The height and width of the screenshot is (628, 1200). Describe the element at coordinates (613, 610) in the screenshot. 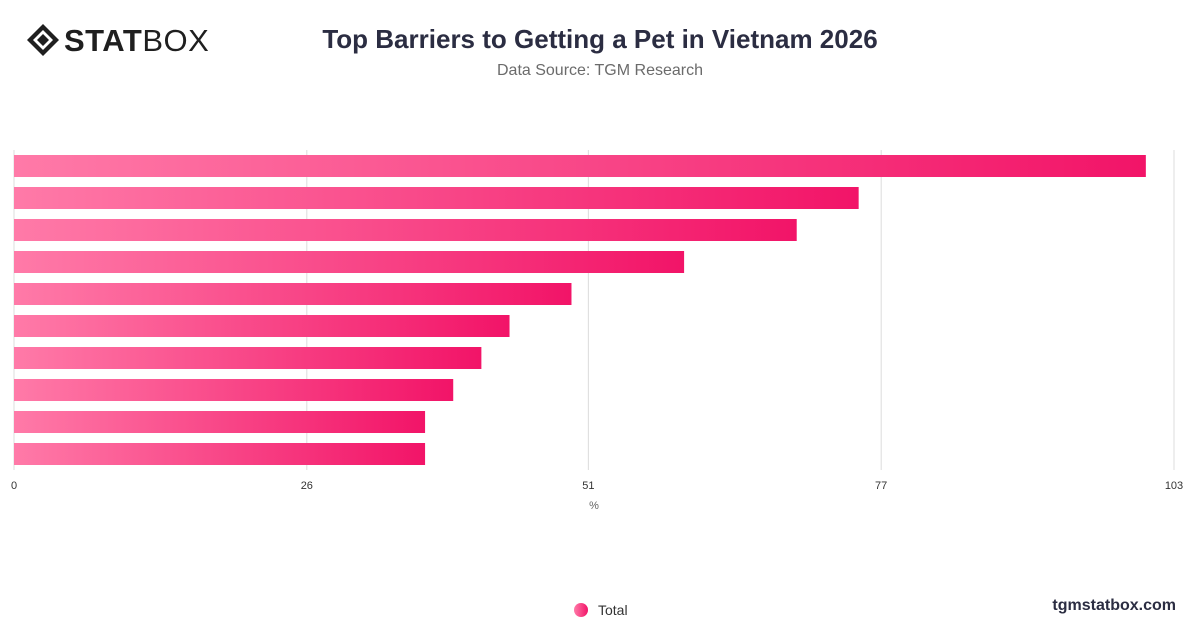

I see `legend-label-total: Total` at that location.